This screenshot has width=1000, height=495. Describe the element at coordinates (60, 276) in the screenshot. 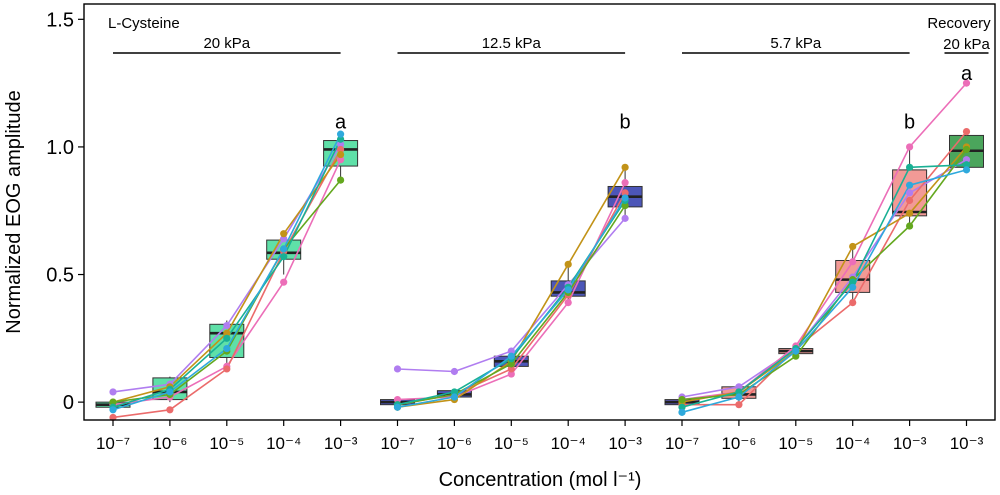

I see `y-tick-label: 0.5` at that location.